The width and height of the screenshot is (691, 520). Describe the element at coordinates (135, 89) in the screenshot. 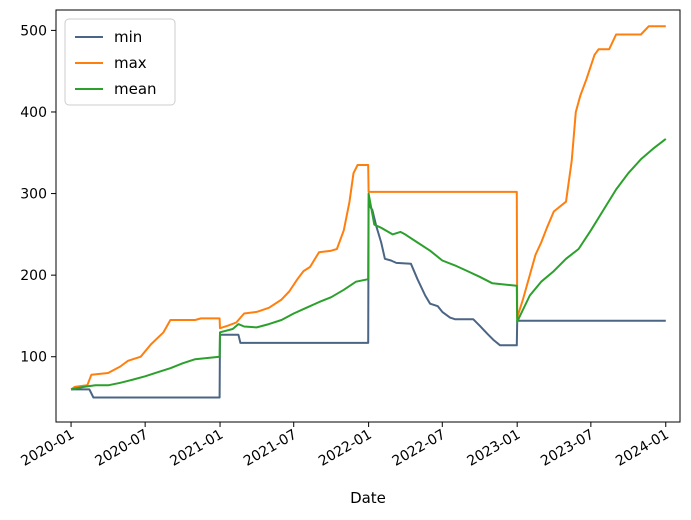

I see `legend-label-mean: mean` at that location.